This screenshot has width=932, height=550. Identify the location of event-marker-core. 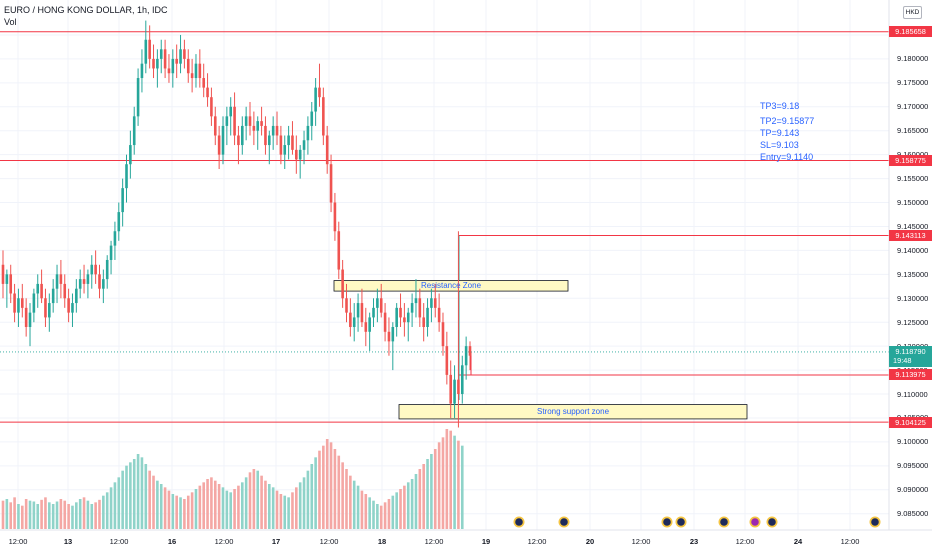
(724, 522).